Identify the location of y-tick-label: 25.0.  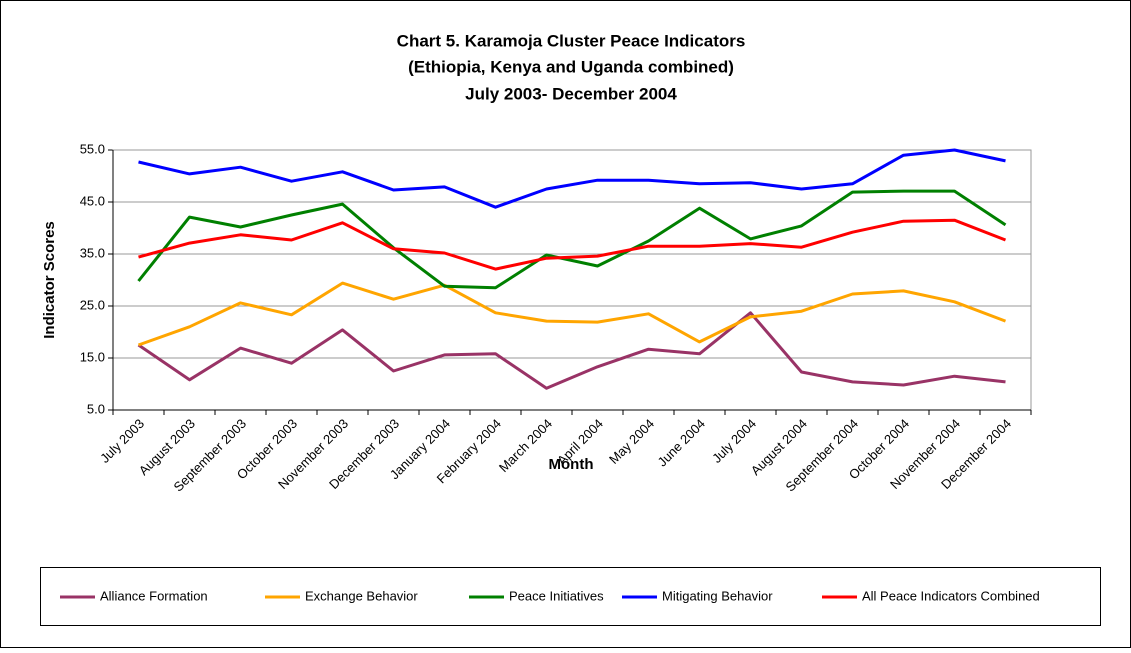
(92, 304).